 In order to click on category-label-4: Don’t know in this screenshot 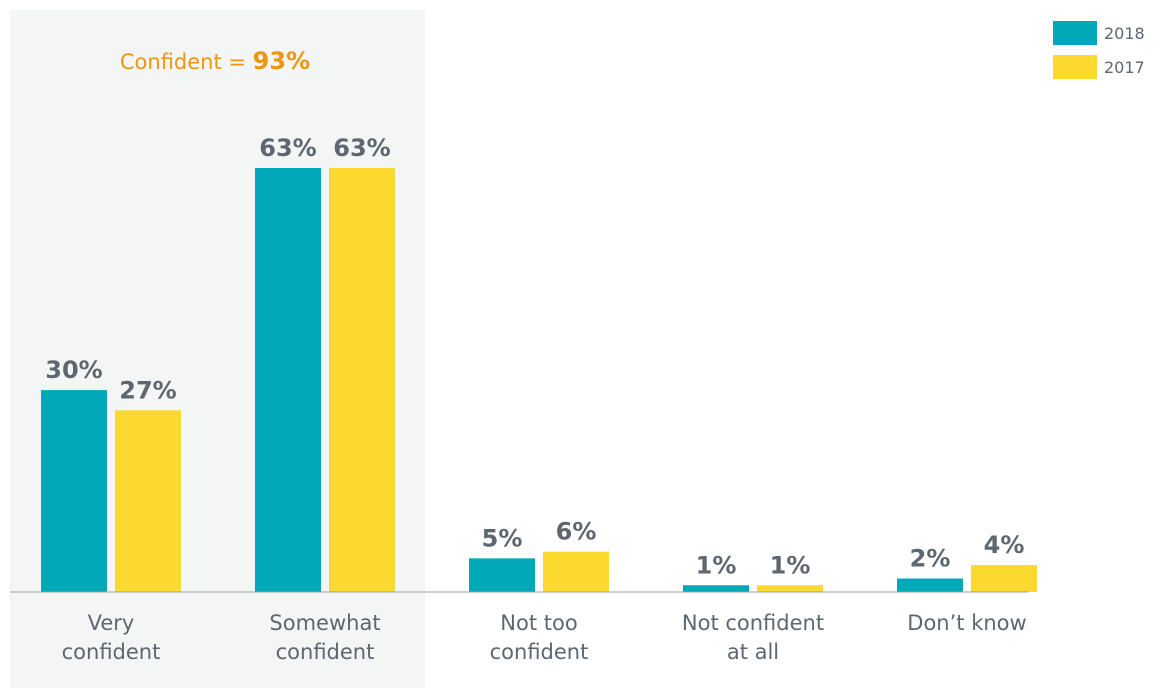, I will do `click(966, 623)`.